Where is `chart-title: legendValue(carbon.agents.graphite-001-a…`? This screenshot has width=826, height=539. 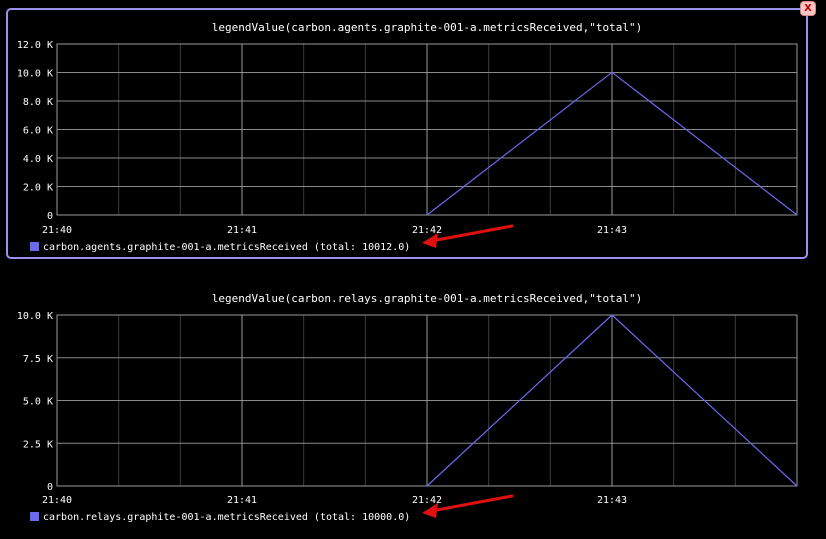
chart-title: legendValue(carbon.agents.graphite-001-a… is located at coordinates (427, 27).